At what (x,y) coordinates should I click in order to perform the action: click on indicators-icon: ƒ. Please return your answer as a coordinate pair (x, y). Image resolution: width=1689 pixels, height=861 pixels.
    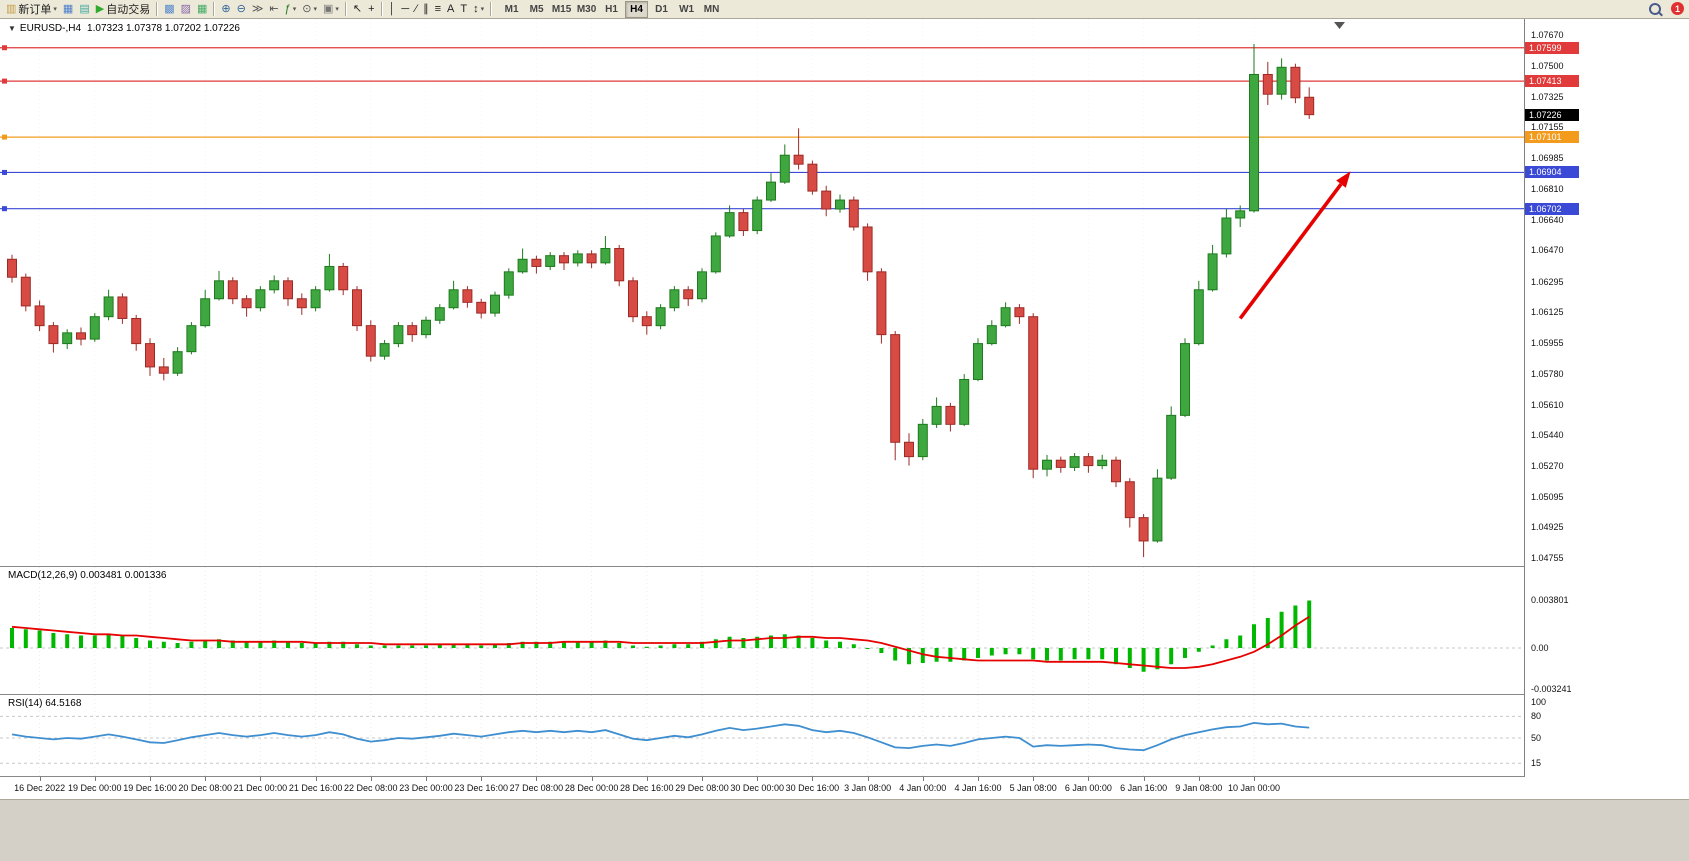
    Looking at the image, I should click on (287, 9).